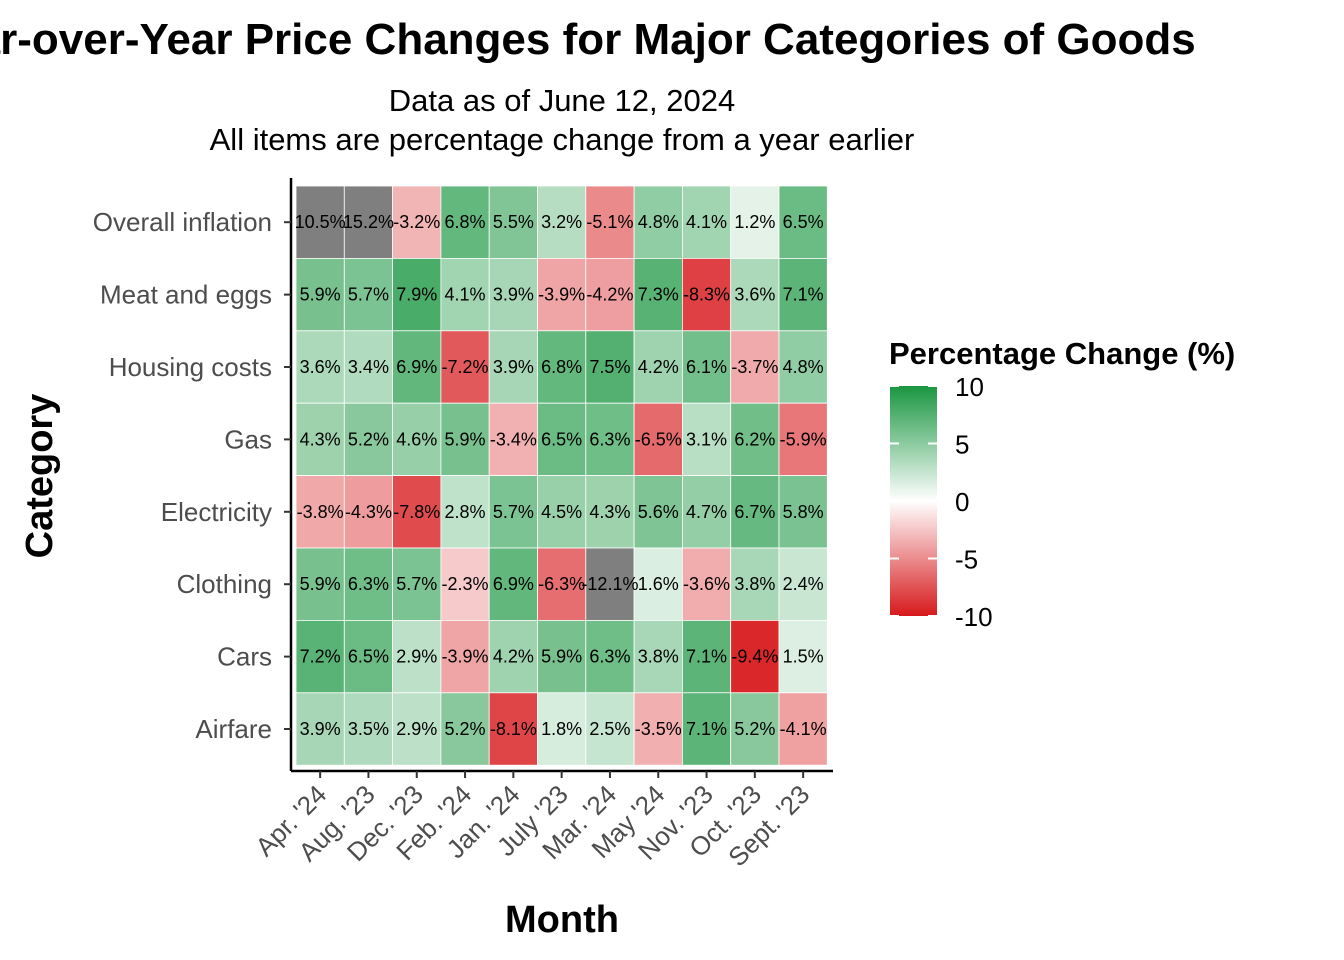 The width and height of the screenshot is (1344, 960). Describe the element at coordinates (803, 657) in the screenshot. I see `cell-value-label: 1.5%` at that location.